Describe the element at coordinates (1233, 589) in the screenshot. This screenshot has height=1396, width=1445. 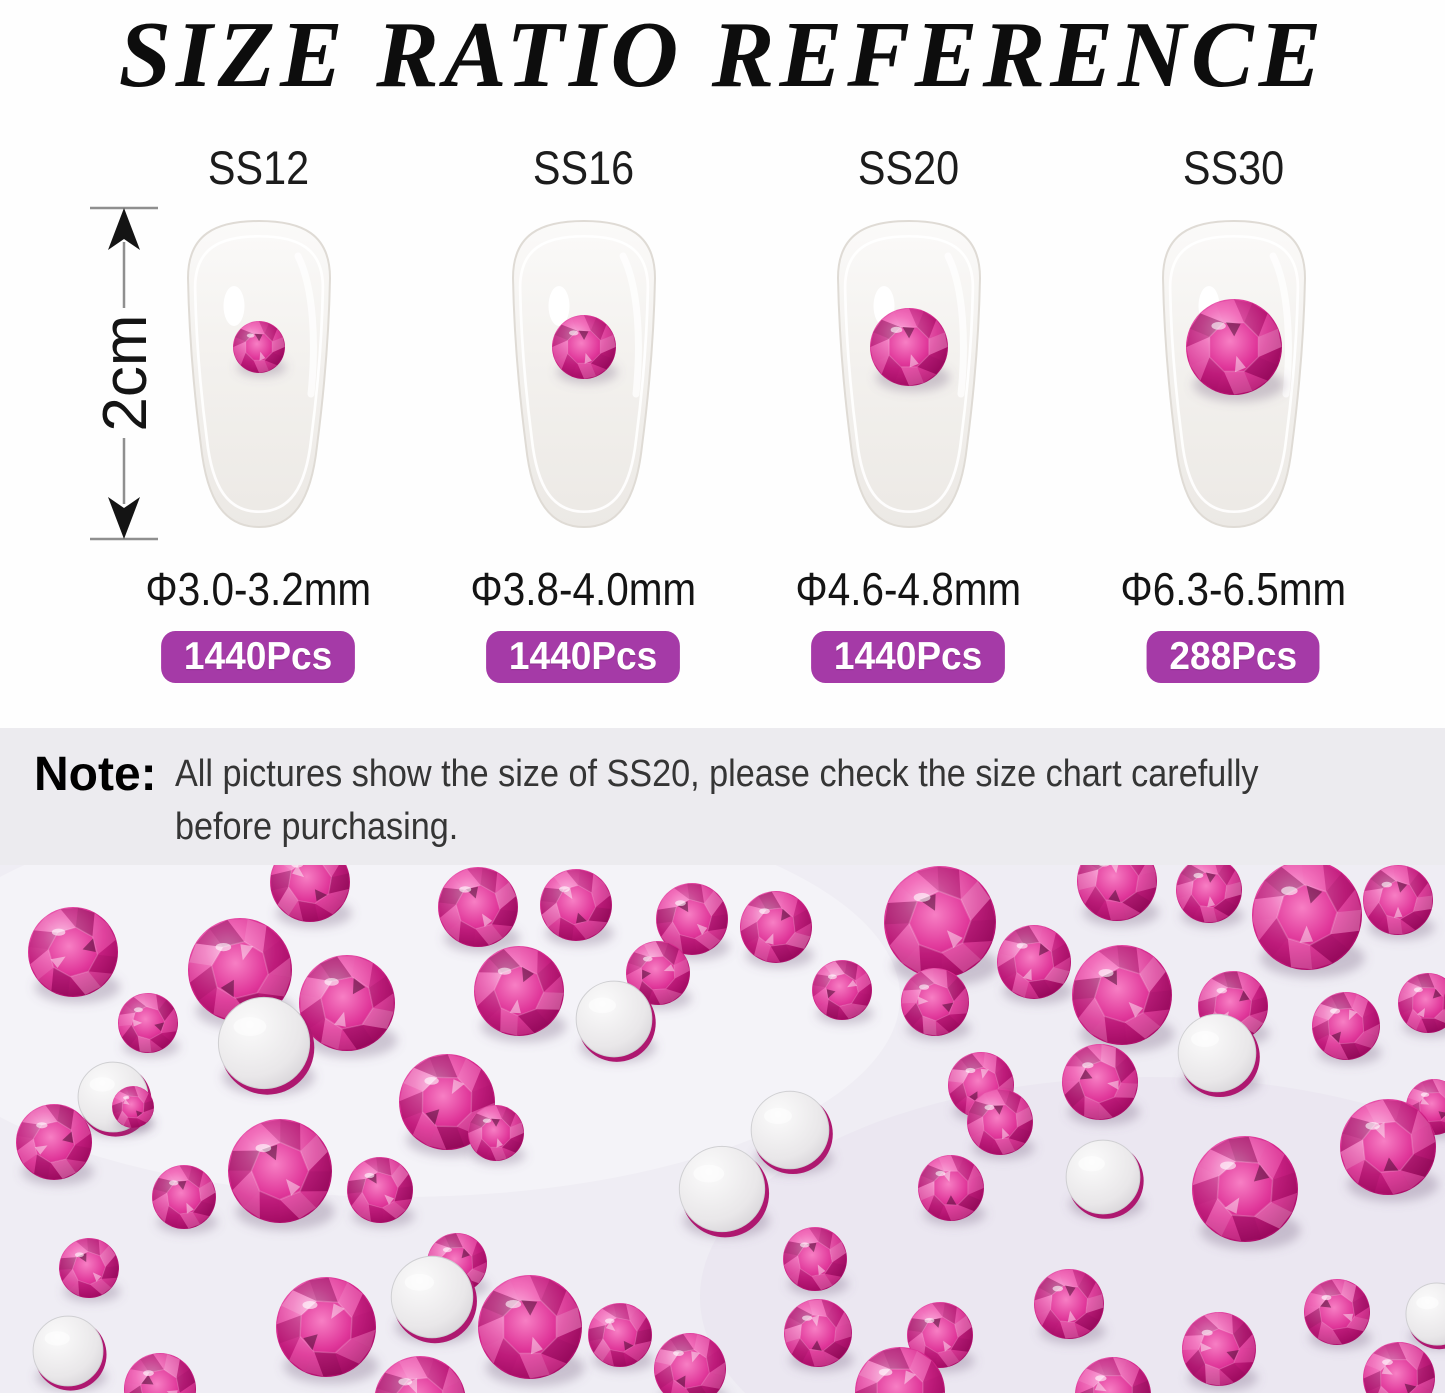
I see `diameter-label: Φ6.3-6.5mm` at that location.